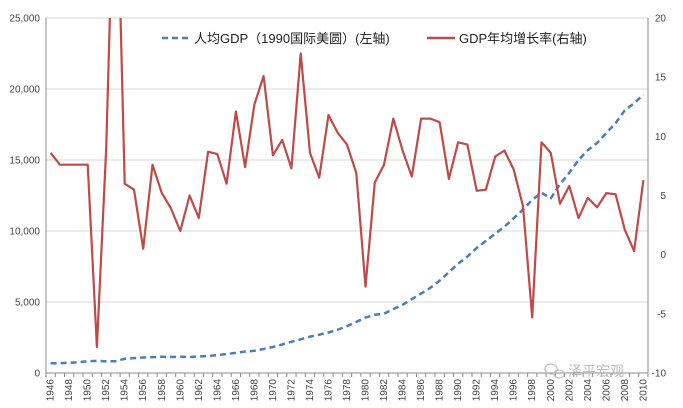 The image size is (683, 408). What do you see at coordinates (663, 196) in the screenshot?
I see `right-axis-tick-label: 5` at bounding box center [663, 196].